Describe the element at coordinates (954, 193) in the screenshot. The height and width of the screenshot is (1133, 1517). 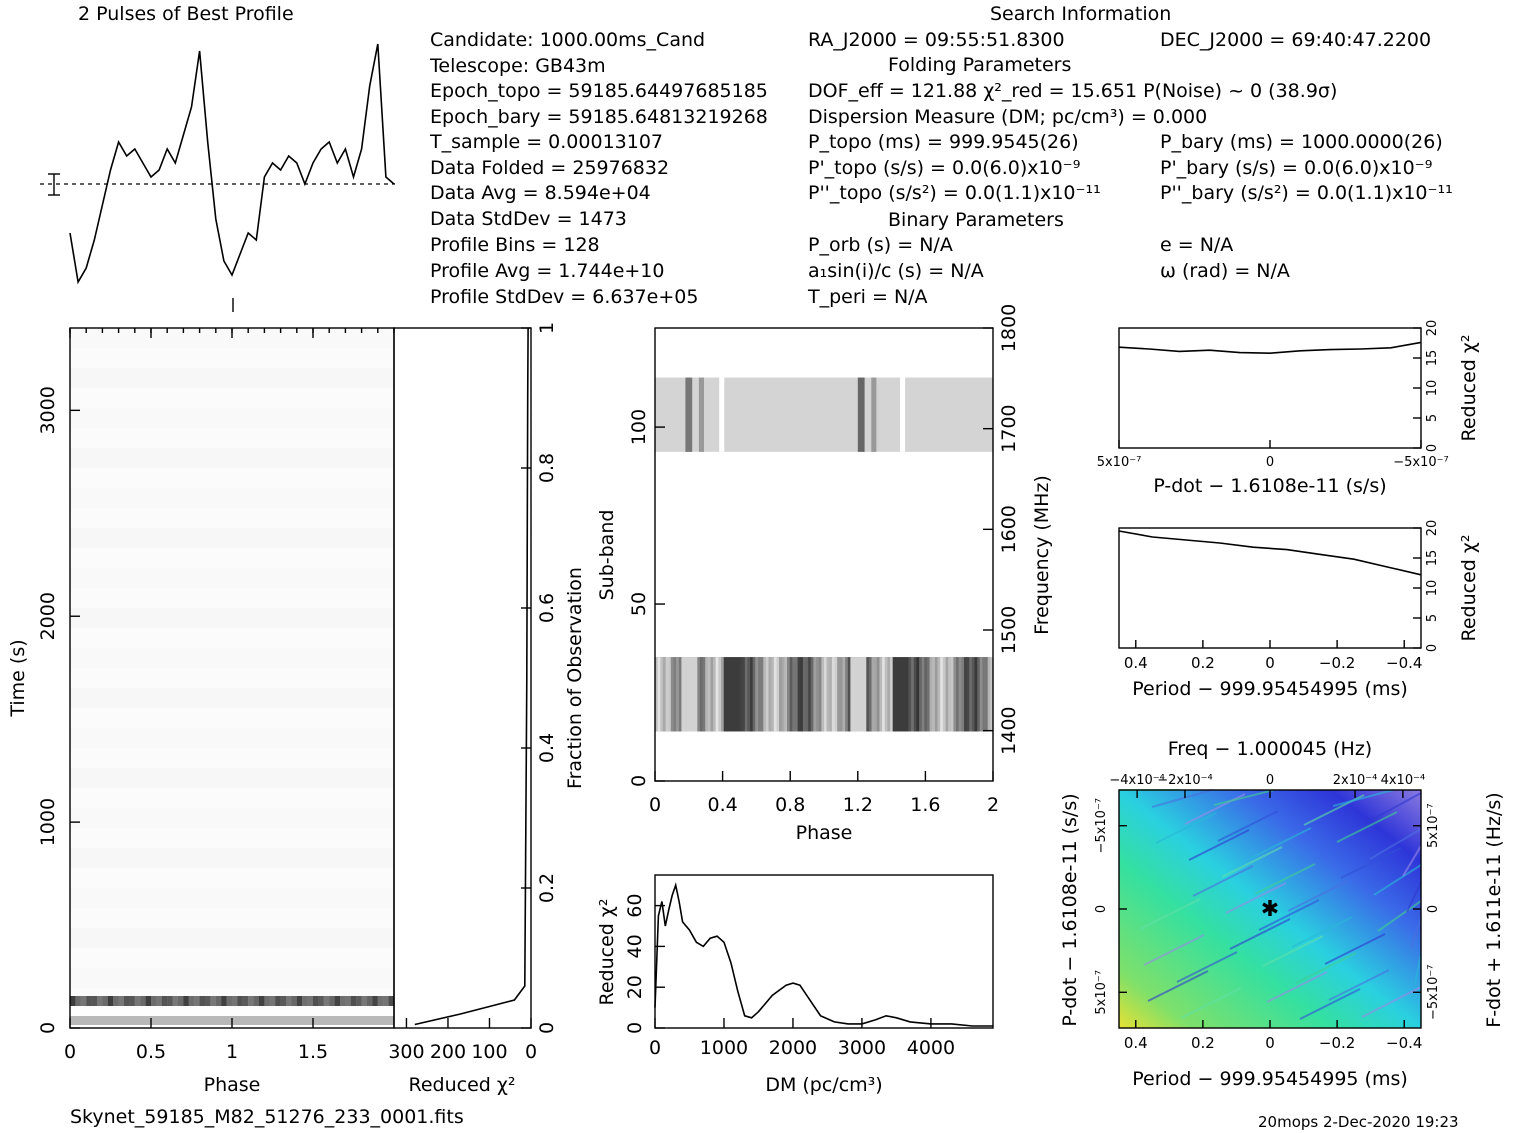
I see `info-pddot-topo: P''_topo (s/s²) = 0.0(1.1)x10⁻¹¹` at that location.